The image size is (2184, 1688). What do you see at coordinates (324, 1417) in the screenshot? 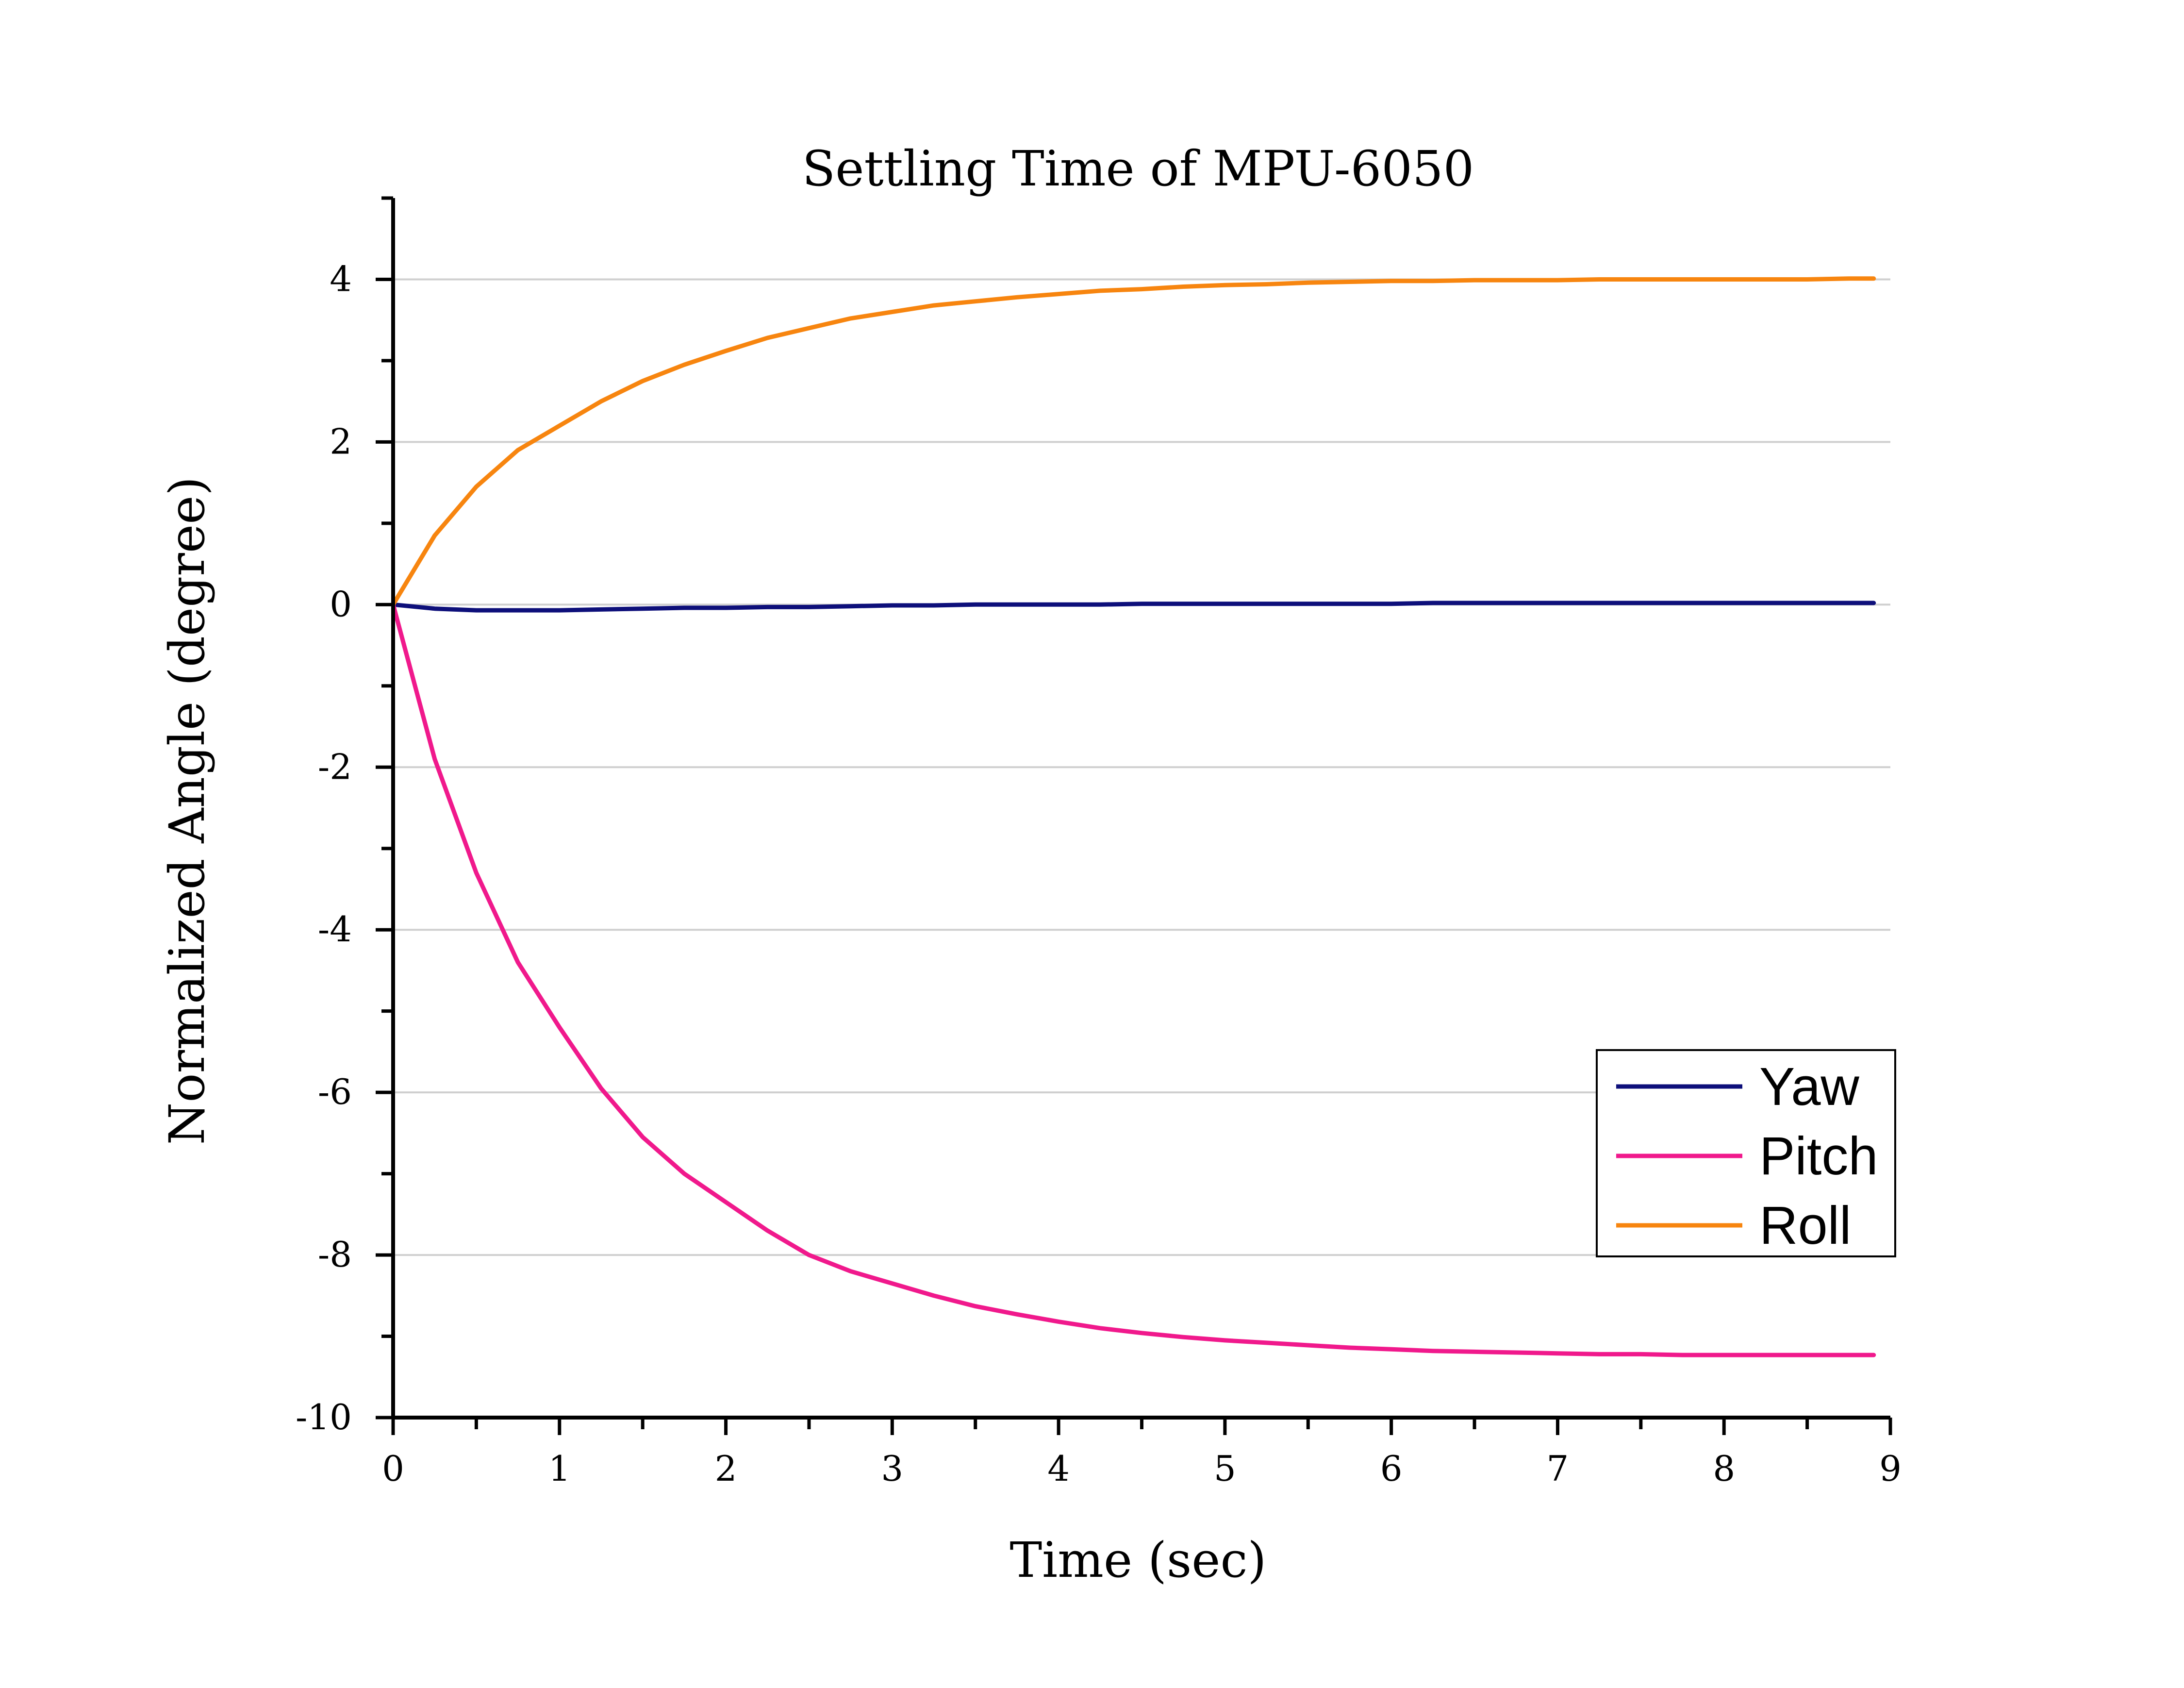
I see `y-tick-label: -10` at bounding box center [324, 1417].